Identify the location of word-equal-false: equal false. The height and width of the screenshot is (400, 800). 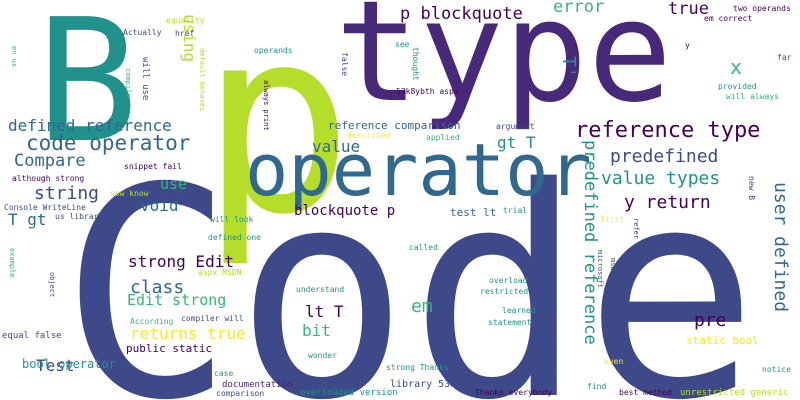
(32, 336).